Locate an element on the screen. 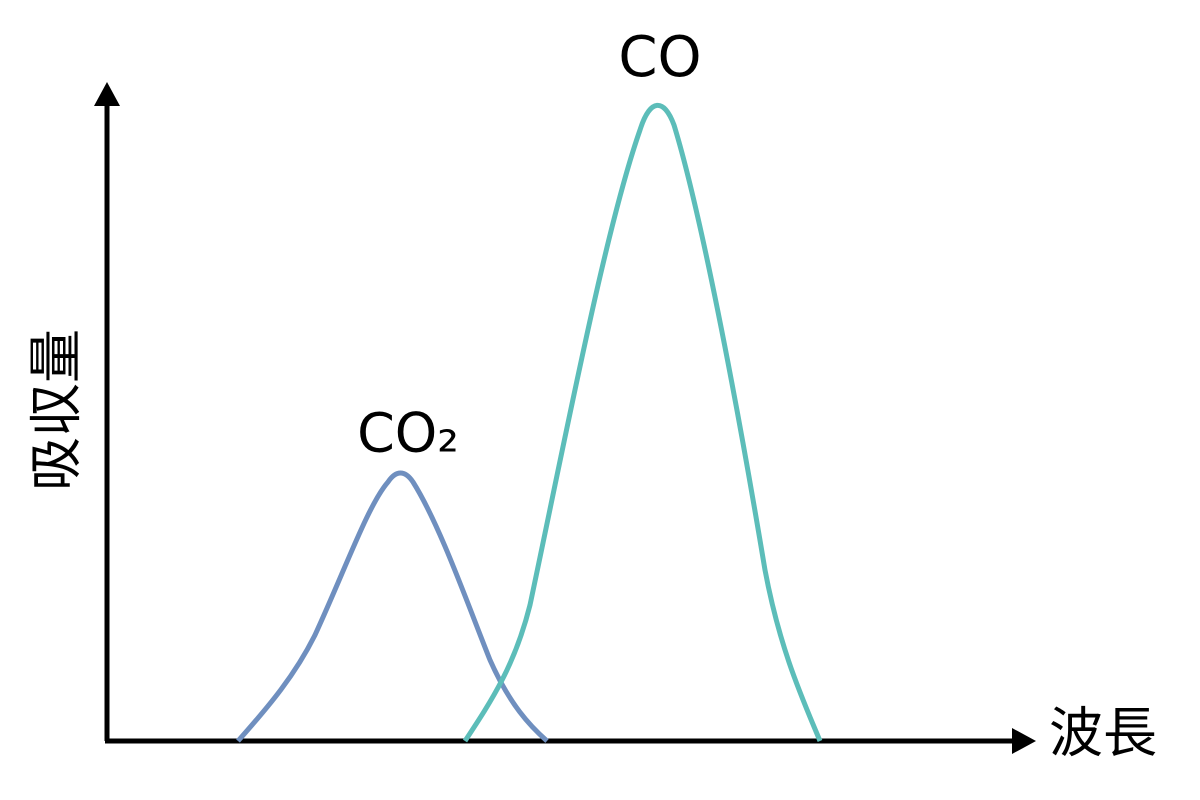  y-axis-label: 吸収量 is located at coordinates (56, 410).